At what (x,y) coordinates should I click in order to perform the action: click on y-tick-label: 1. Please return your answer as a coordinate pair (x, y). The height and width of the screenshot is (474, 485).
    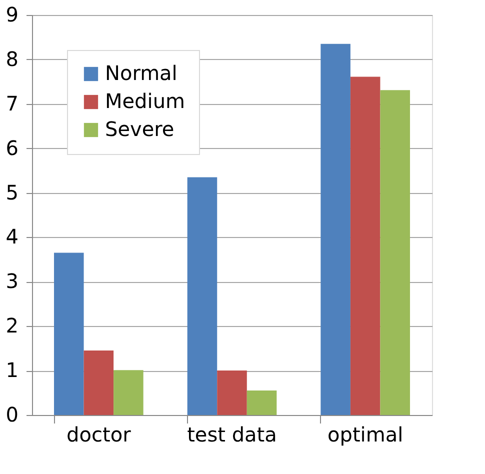
    Looking at the image, I should click on (12, 370).